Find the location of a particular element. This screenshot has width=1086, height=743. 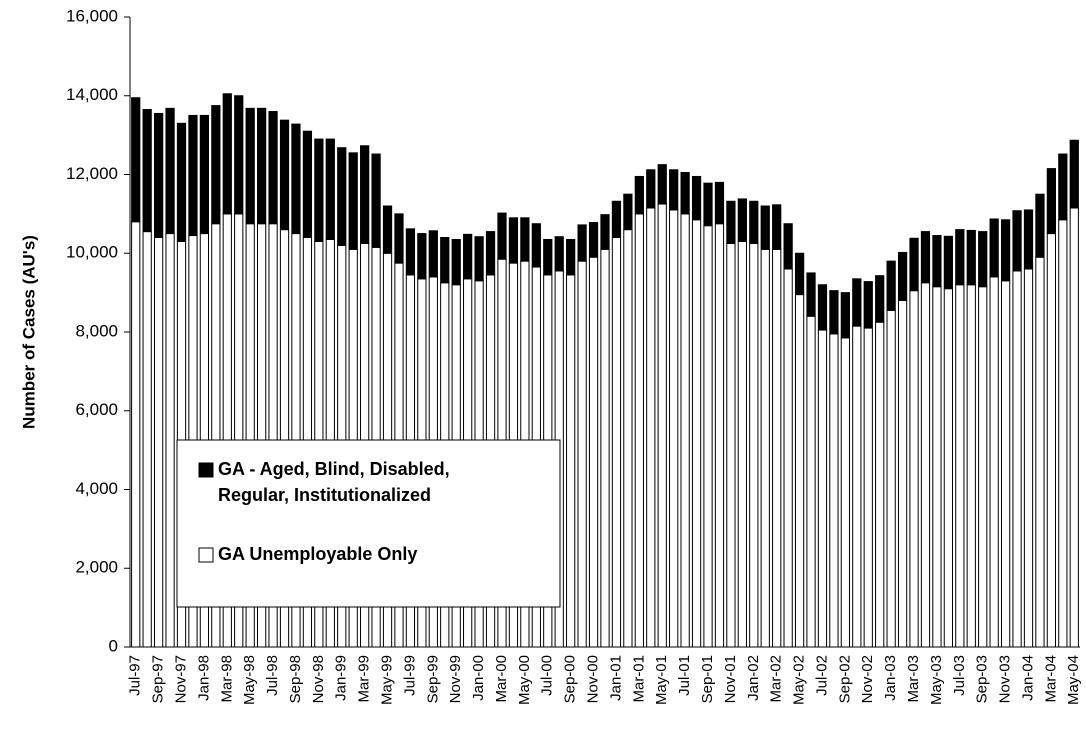

x-tick-label: Mar-99 is located at coordinates (364, 679).